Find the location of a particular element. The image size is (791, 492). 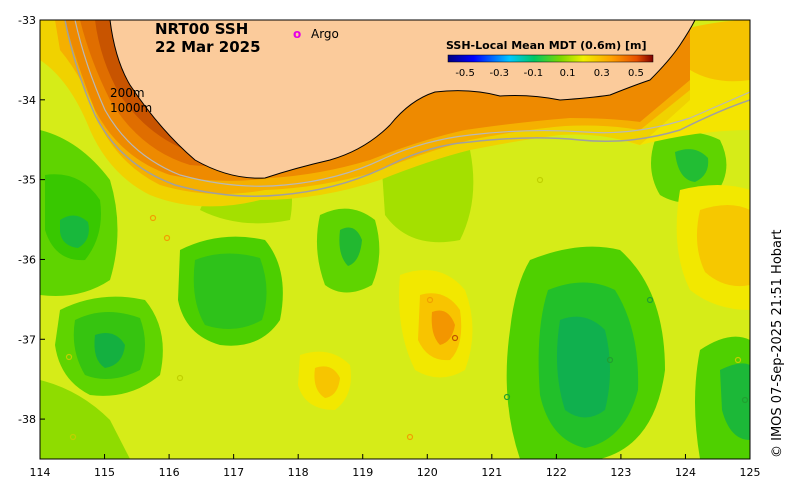

colorbar-tick-label: -0.5 is located at coordinates (465, 73).